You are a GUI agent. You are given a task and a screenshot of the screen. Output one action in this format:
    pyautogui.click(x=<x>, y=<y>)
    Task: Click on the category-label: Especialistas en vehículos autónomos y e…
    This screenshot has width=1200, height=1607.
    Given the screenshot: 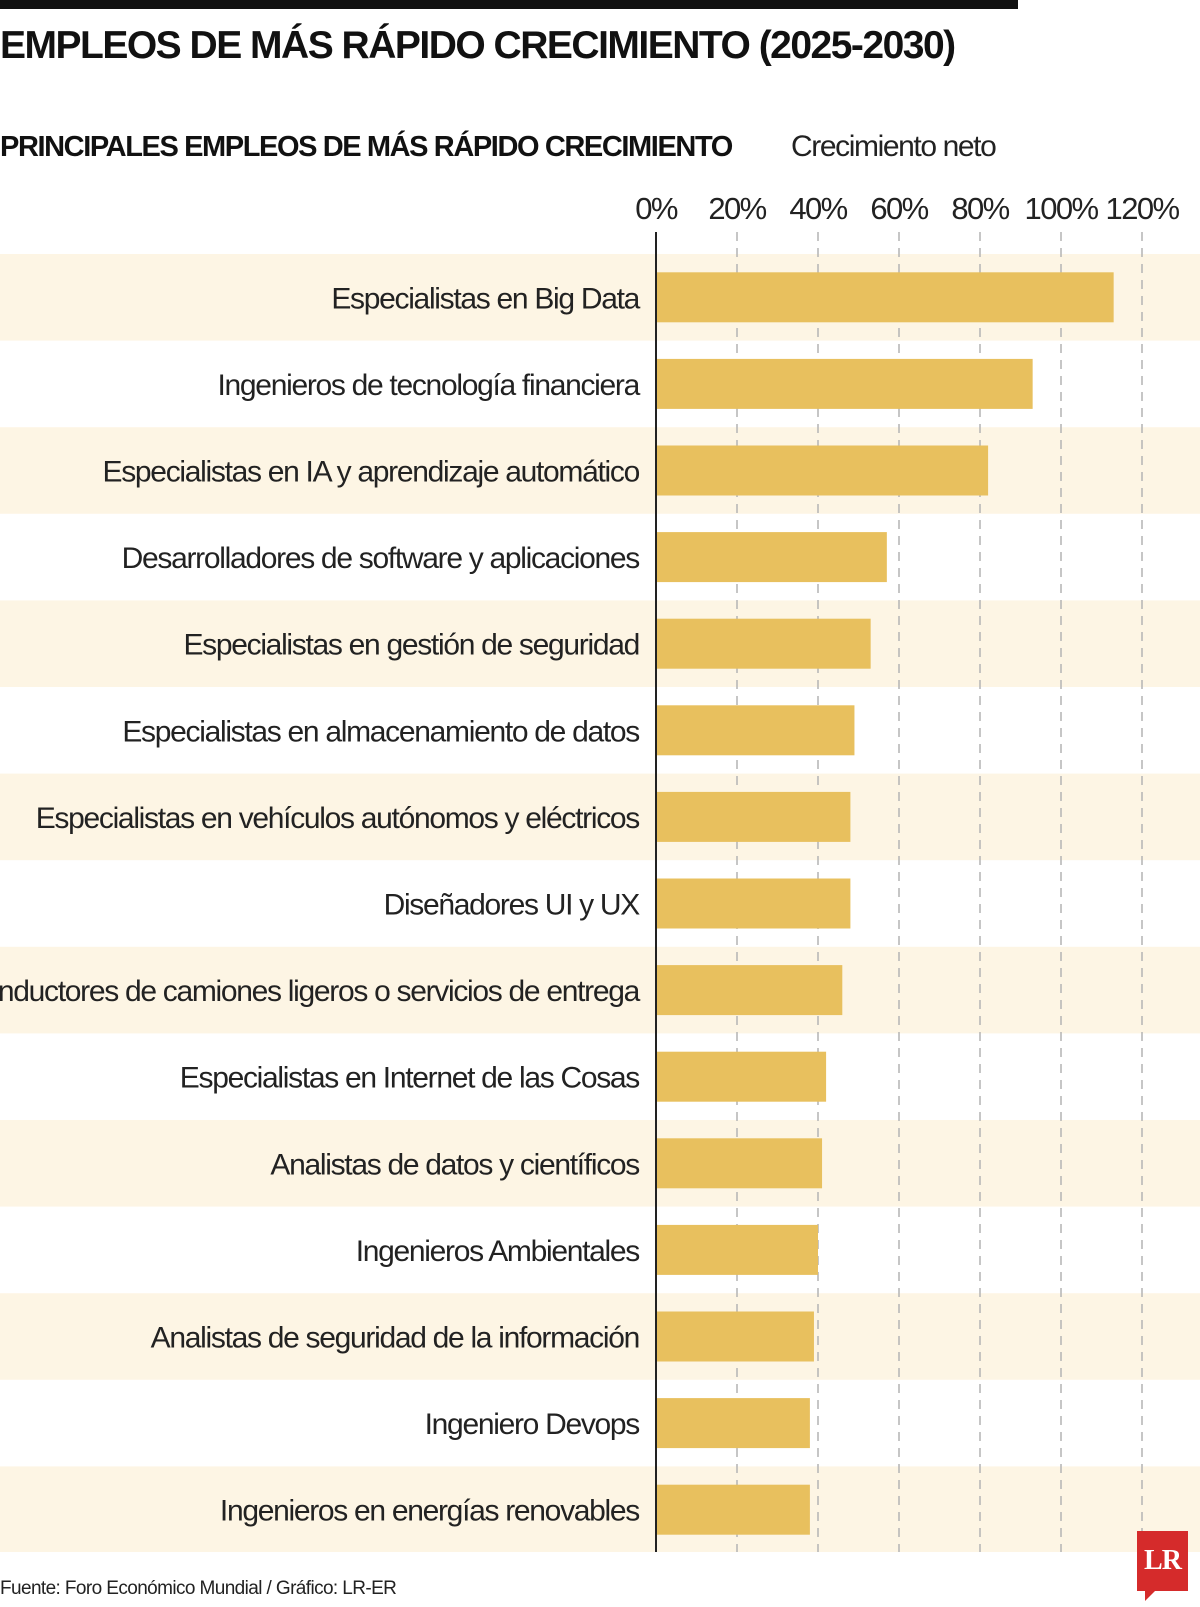 What is the action you would take?
    pyautogui.click(x=338, y=818)
    